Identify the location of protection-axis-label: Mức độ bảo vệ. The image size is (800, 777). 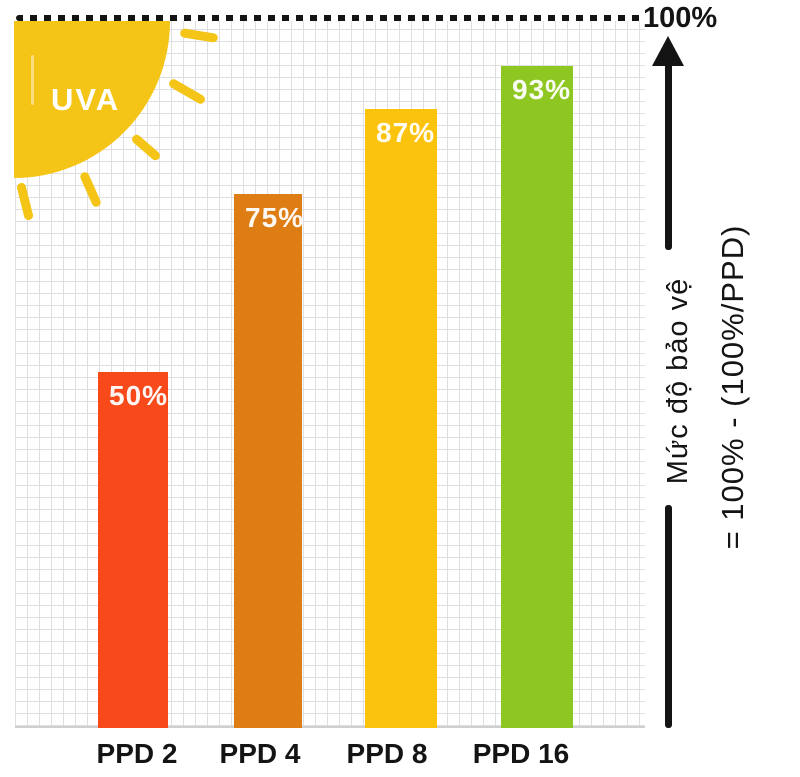
(678, 381).